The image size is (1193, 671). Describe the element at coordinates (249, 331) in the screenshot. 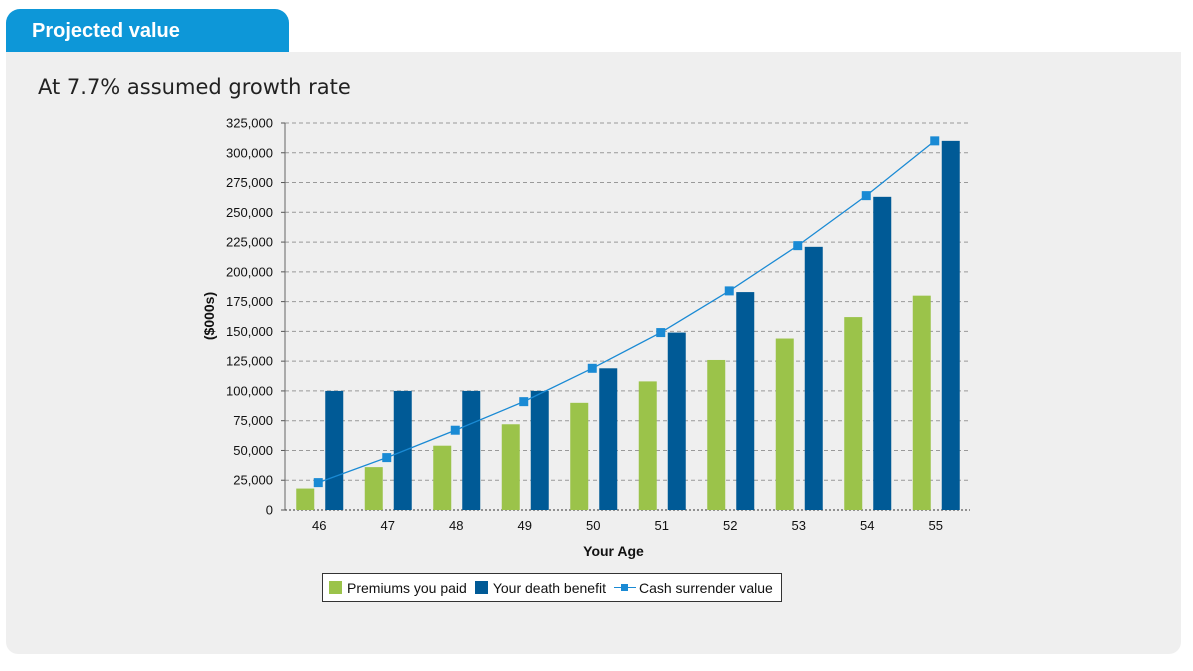

I see `y-tick-label: 150,000` at that location.